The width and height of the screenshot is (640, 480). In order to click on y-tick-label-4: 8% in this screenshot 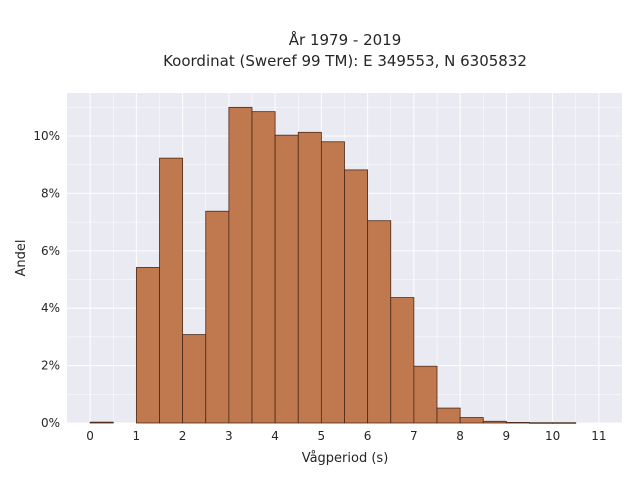, I will do `click(50, 193)`.